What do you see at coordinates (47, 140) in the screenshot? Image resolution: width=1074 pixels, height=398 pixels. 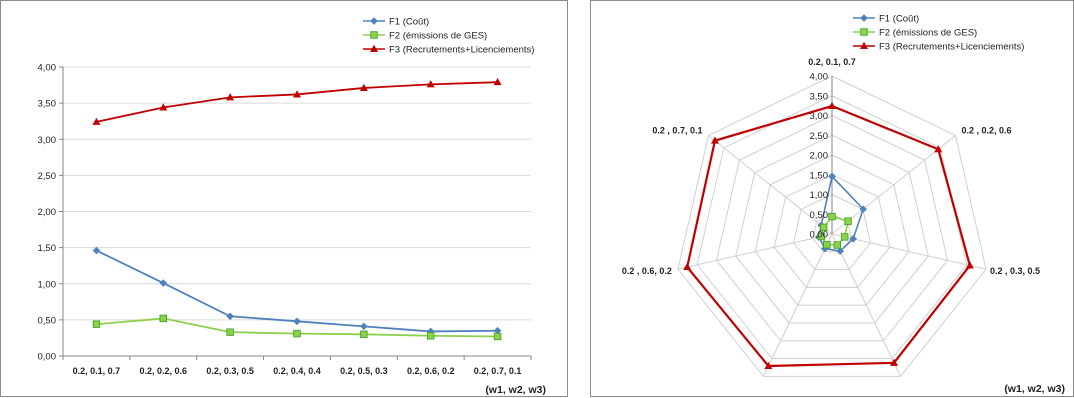 I see `y-tick-label: 3,00` at bounding box center [47, 140].